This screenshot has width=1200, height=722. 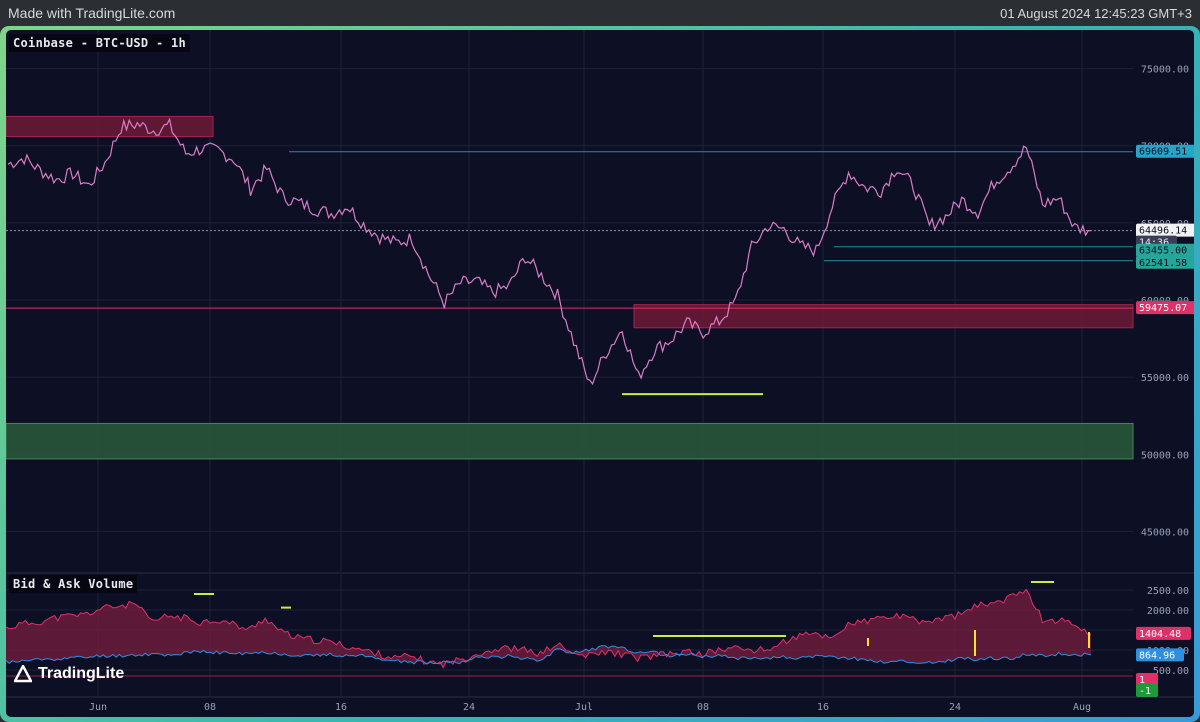 I want to click on volume-tag: -1, so click(x=1145, y=691).